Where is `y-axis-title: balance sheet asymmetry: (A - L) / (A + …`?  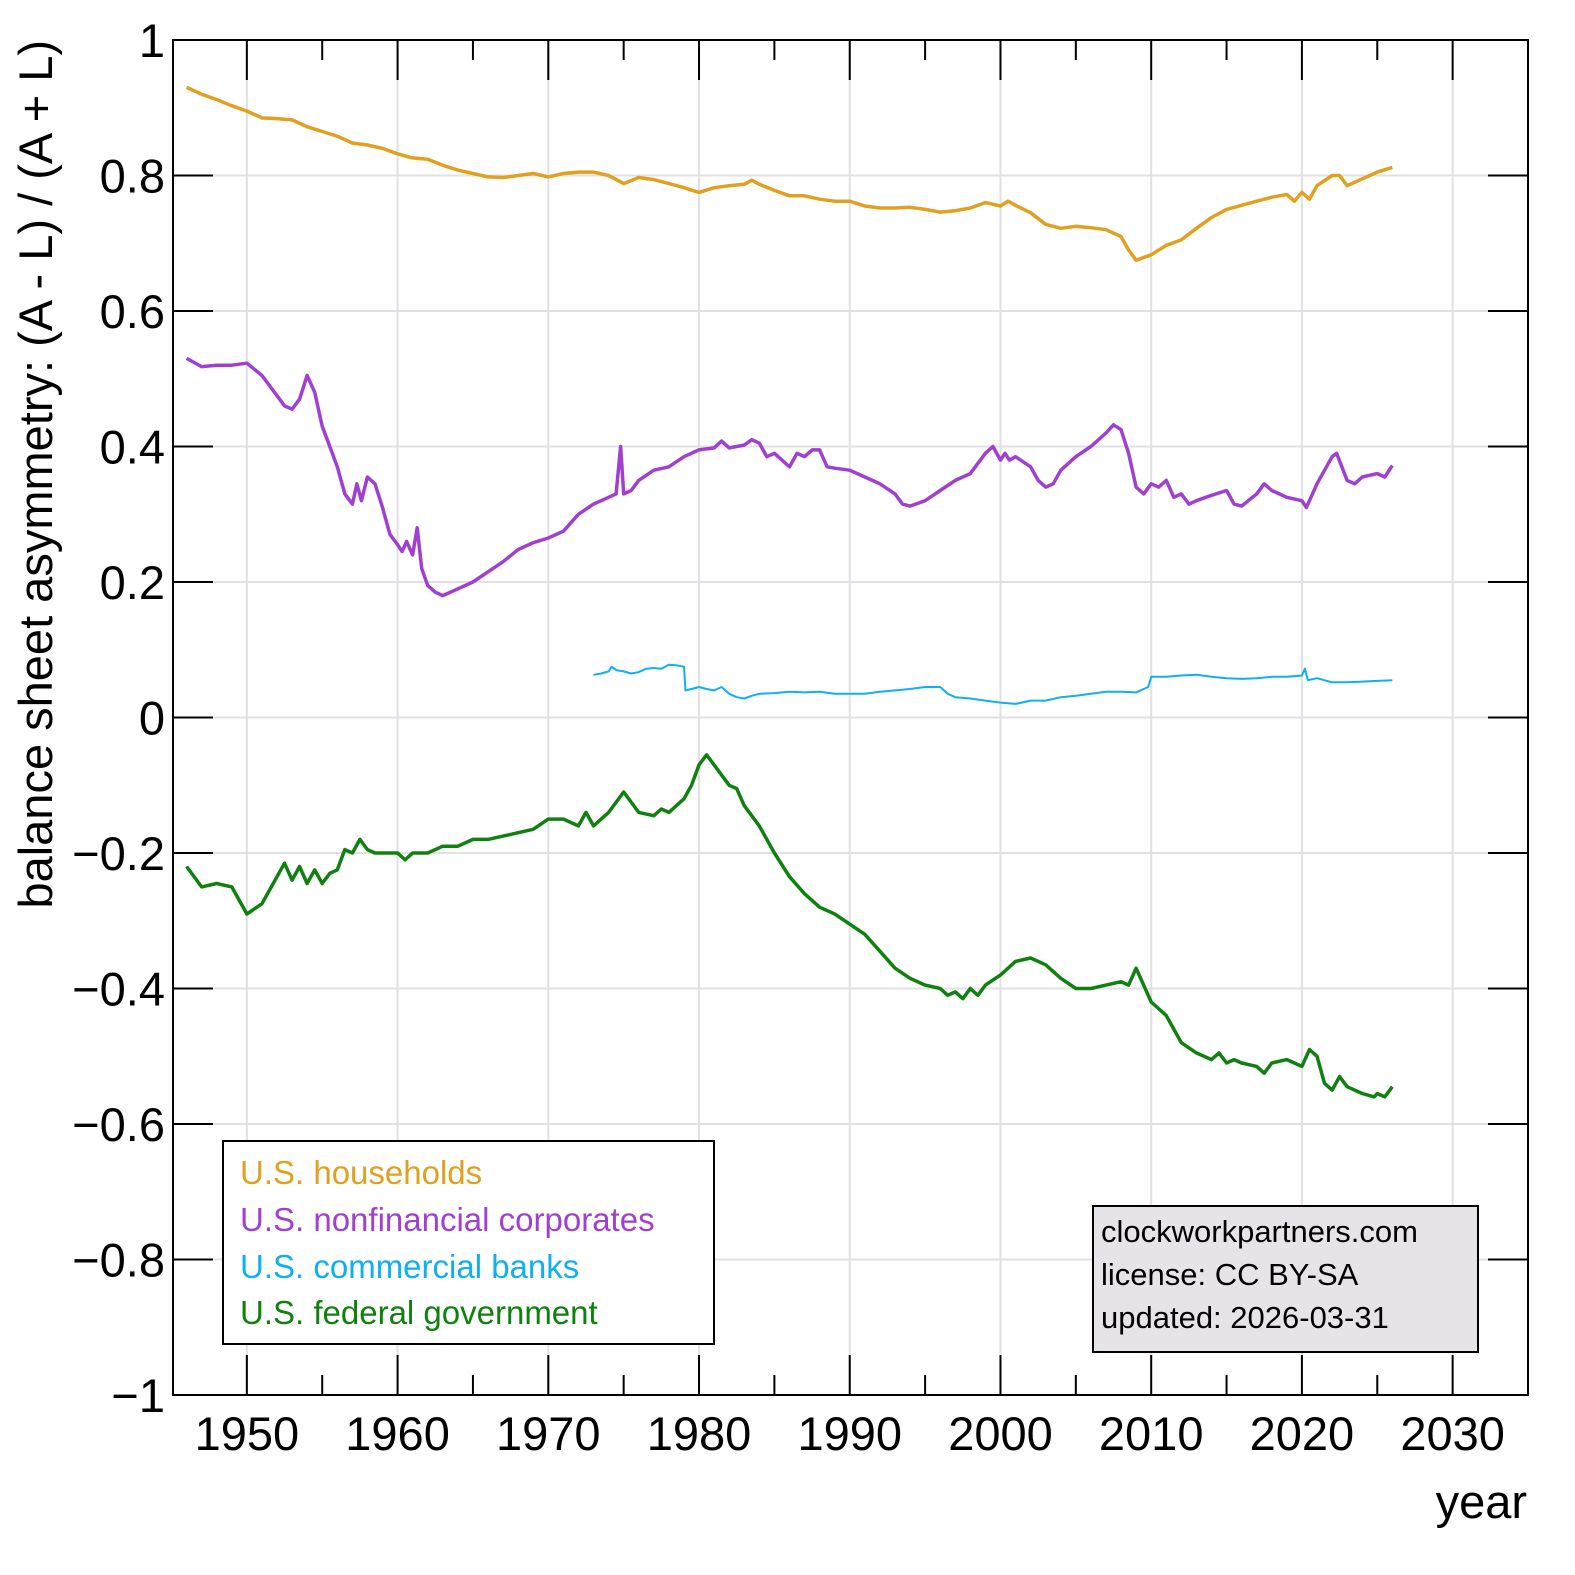 y-axis-title: balance sheet asymmetry: (A - L) / (A + … is located at coordinates (35, 474).